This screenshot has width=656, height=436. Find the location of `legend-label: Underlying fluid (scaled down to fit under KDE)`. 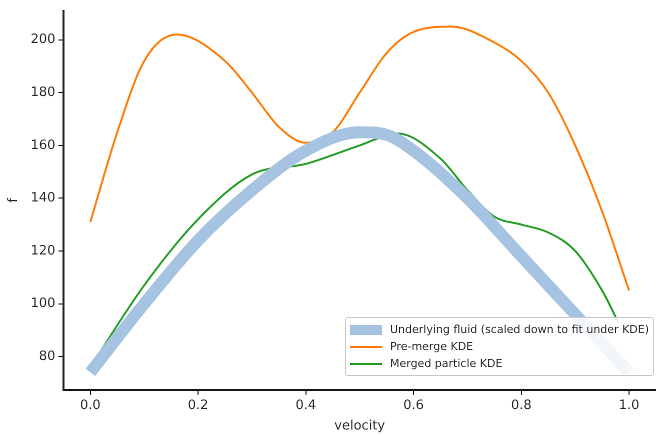

legend-label: Underlying fluid (scaled down to fit under KDE) is located at coordinates (518, 330).